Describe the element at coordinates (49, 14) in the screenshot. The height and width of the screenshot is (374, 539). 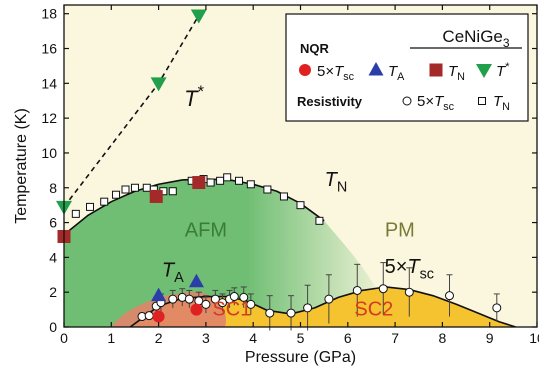
I see `y-tick-label: 18` at that location.